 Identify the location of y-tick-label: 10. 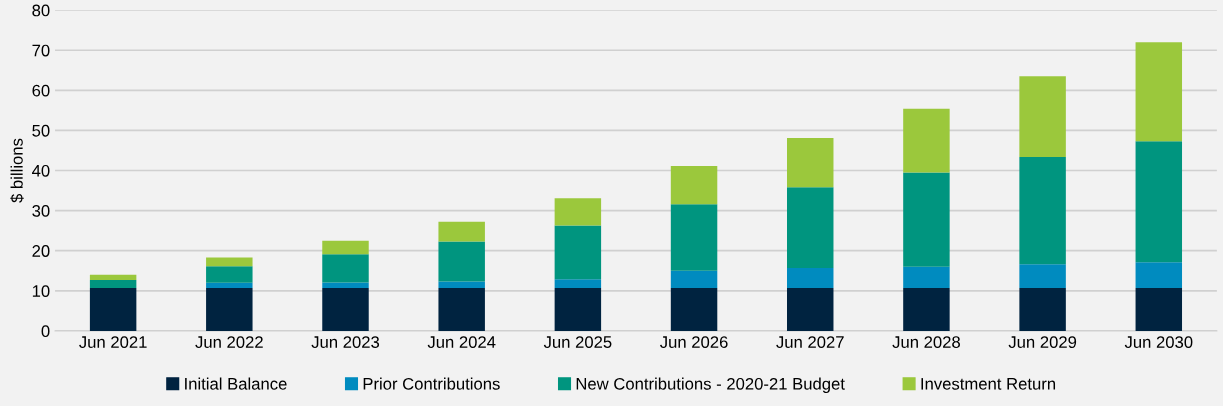
(41, 291).